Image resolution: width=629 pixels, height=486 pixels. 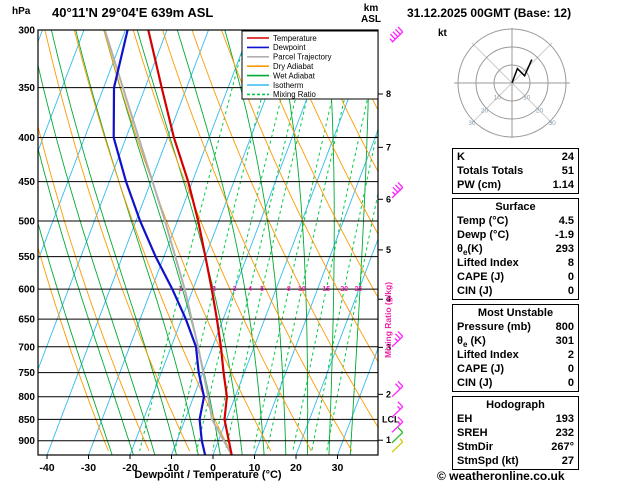 I want to click on stat-value: 267°, so click(x=562, y=447).